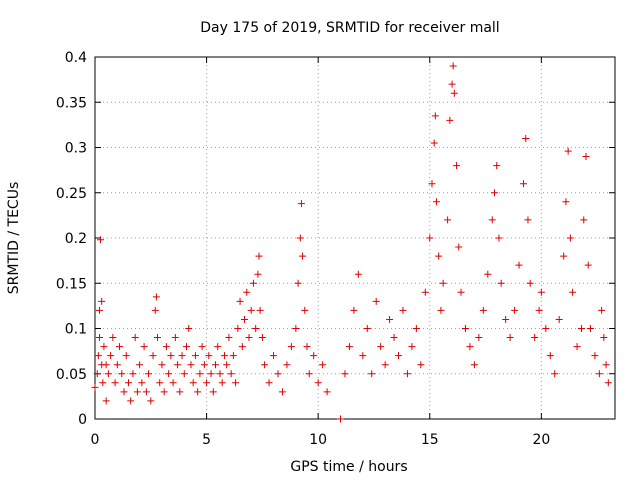 The height and width of the screenshot is (480, 640). Describe the element at coordinates (71, 103) in the screenshot. I see `y-tick-label: 0.35` at that location.